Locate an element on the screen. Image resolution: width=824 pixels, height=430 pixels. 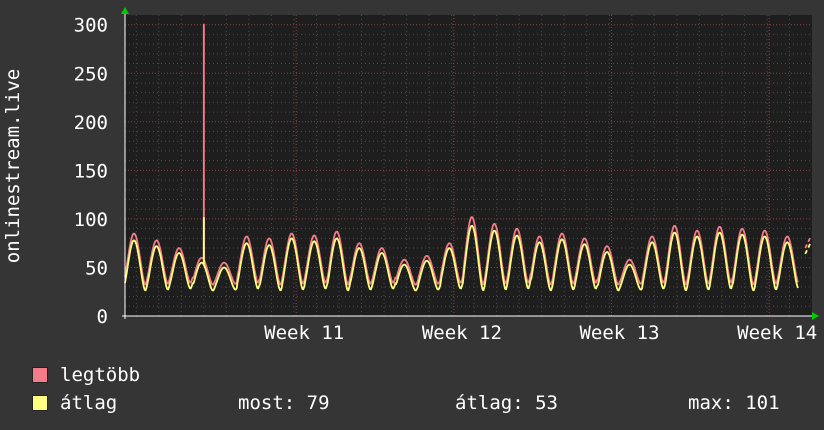
legend-item-max: legtöbb is located at coordinates (86, 375).